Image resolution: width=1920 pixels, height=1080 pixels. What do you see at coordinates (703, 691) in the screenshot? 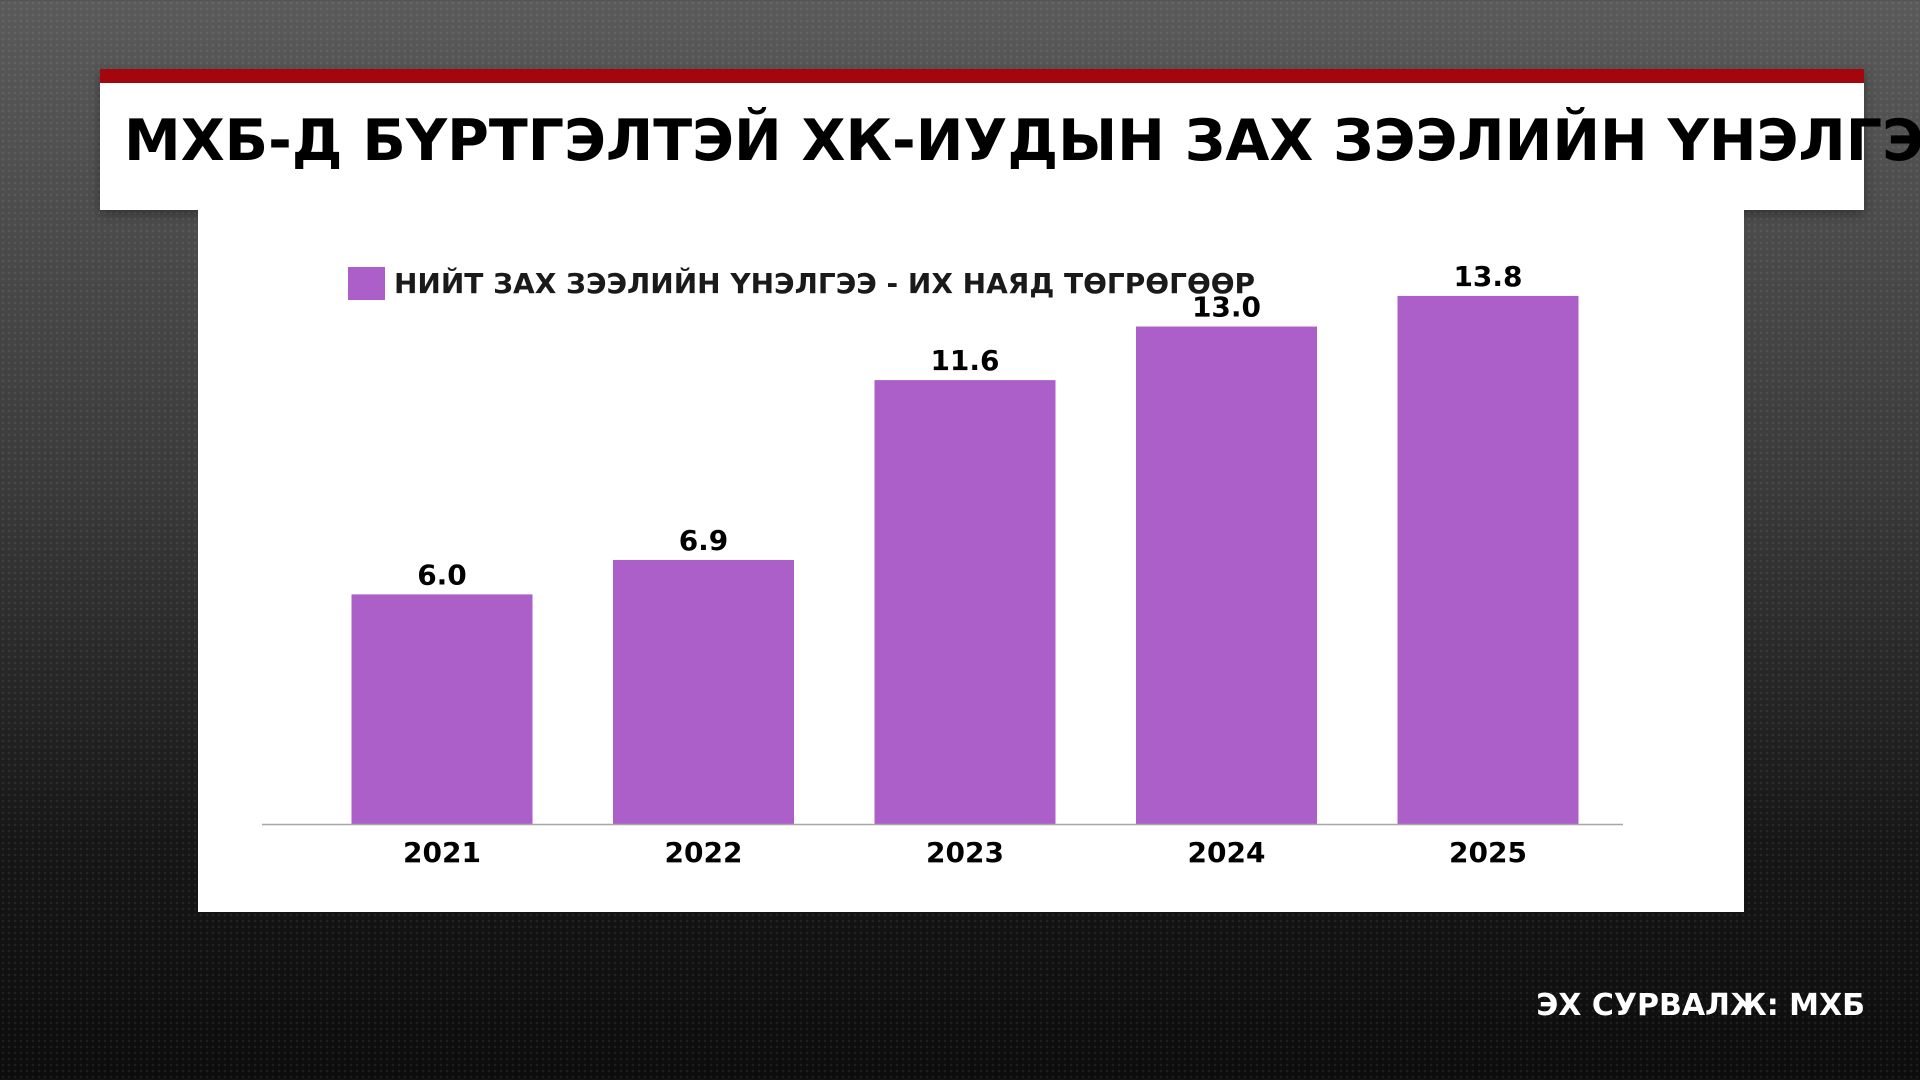
I see `bar-2022` at bounding box center [703, 691].